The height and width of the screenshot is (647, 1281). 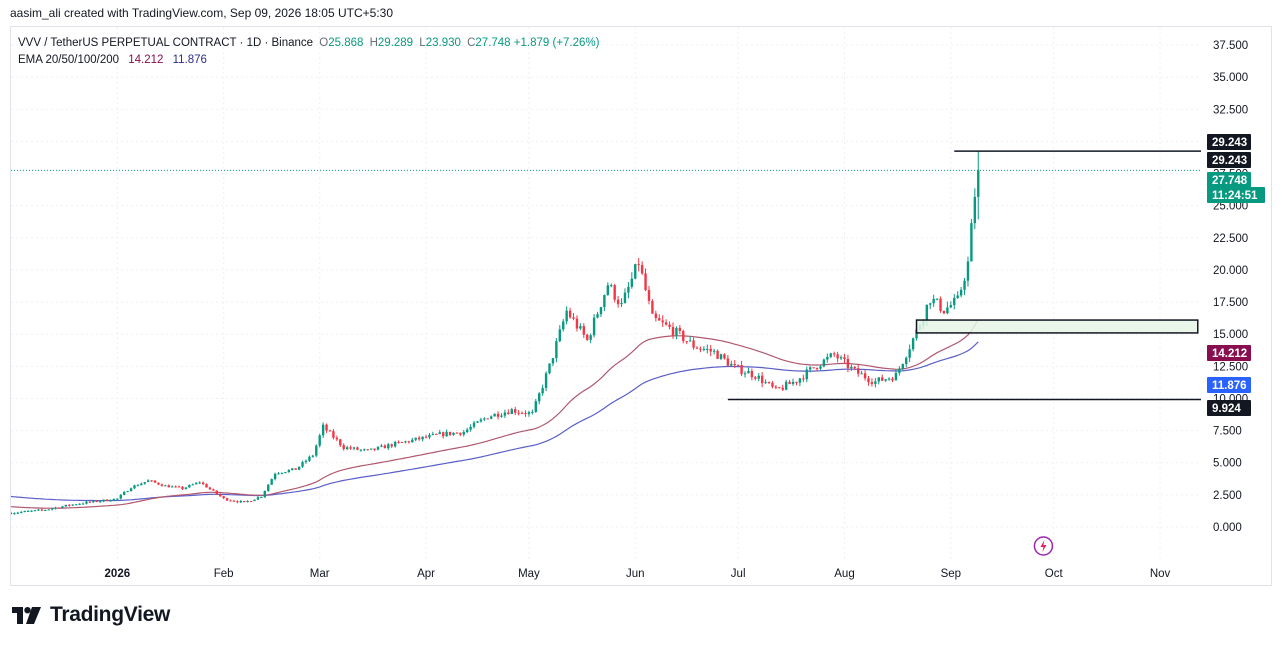 I want to click on ema-label: EMA 20/50/100/200, so click(x=69, y=60).